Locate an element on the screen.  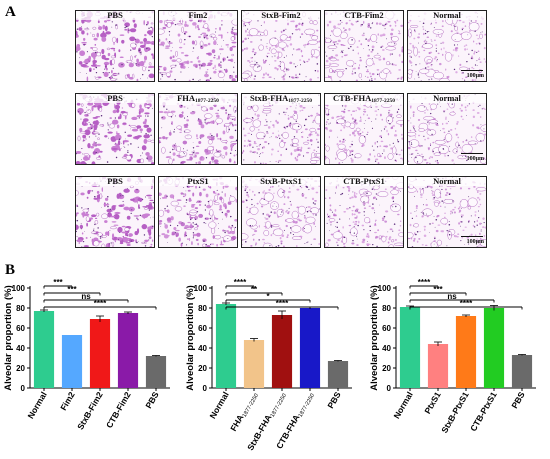
tile-label: CTB-FHA1877-2250 is located at coordinates (364, 99).